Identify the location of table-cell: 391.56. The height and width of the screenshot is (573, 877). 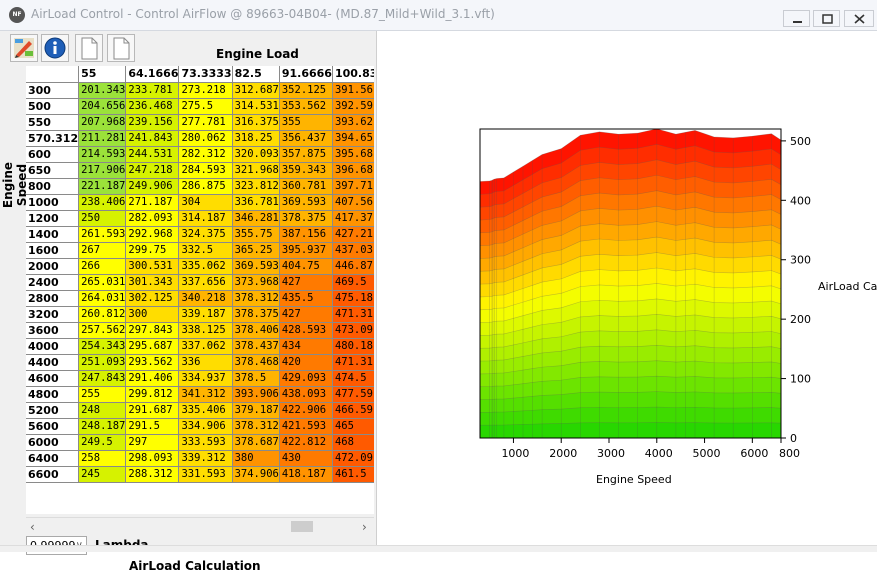
(353, 90).